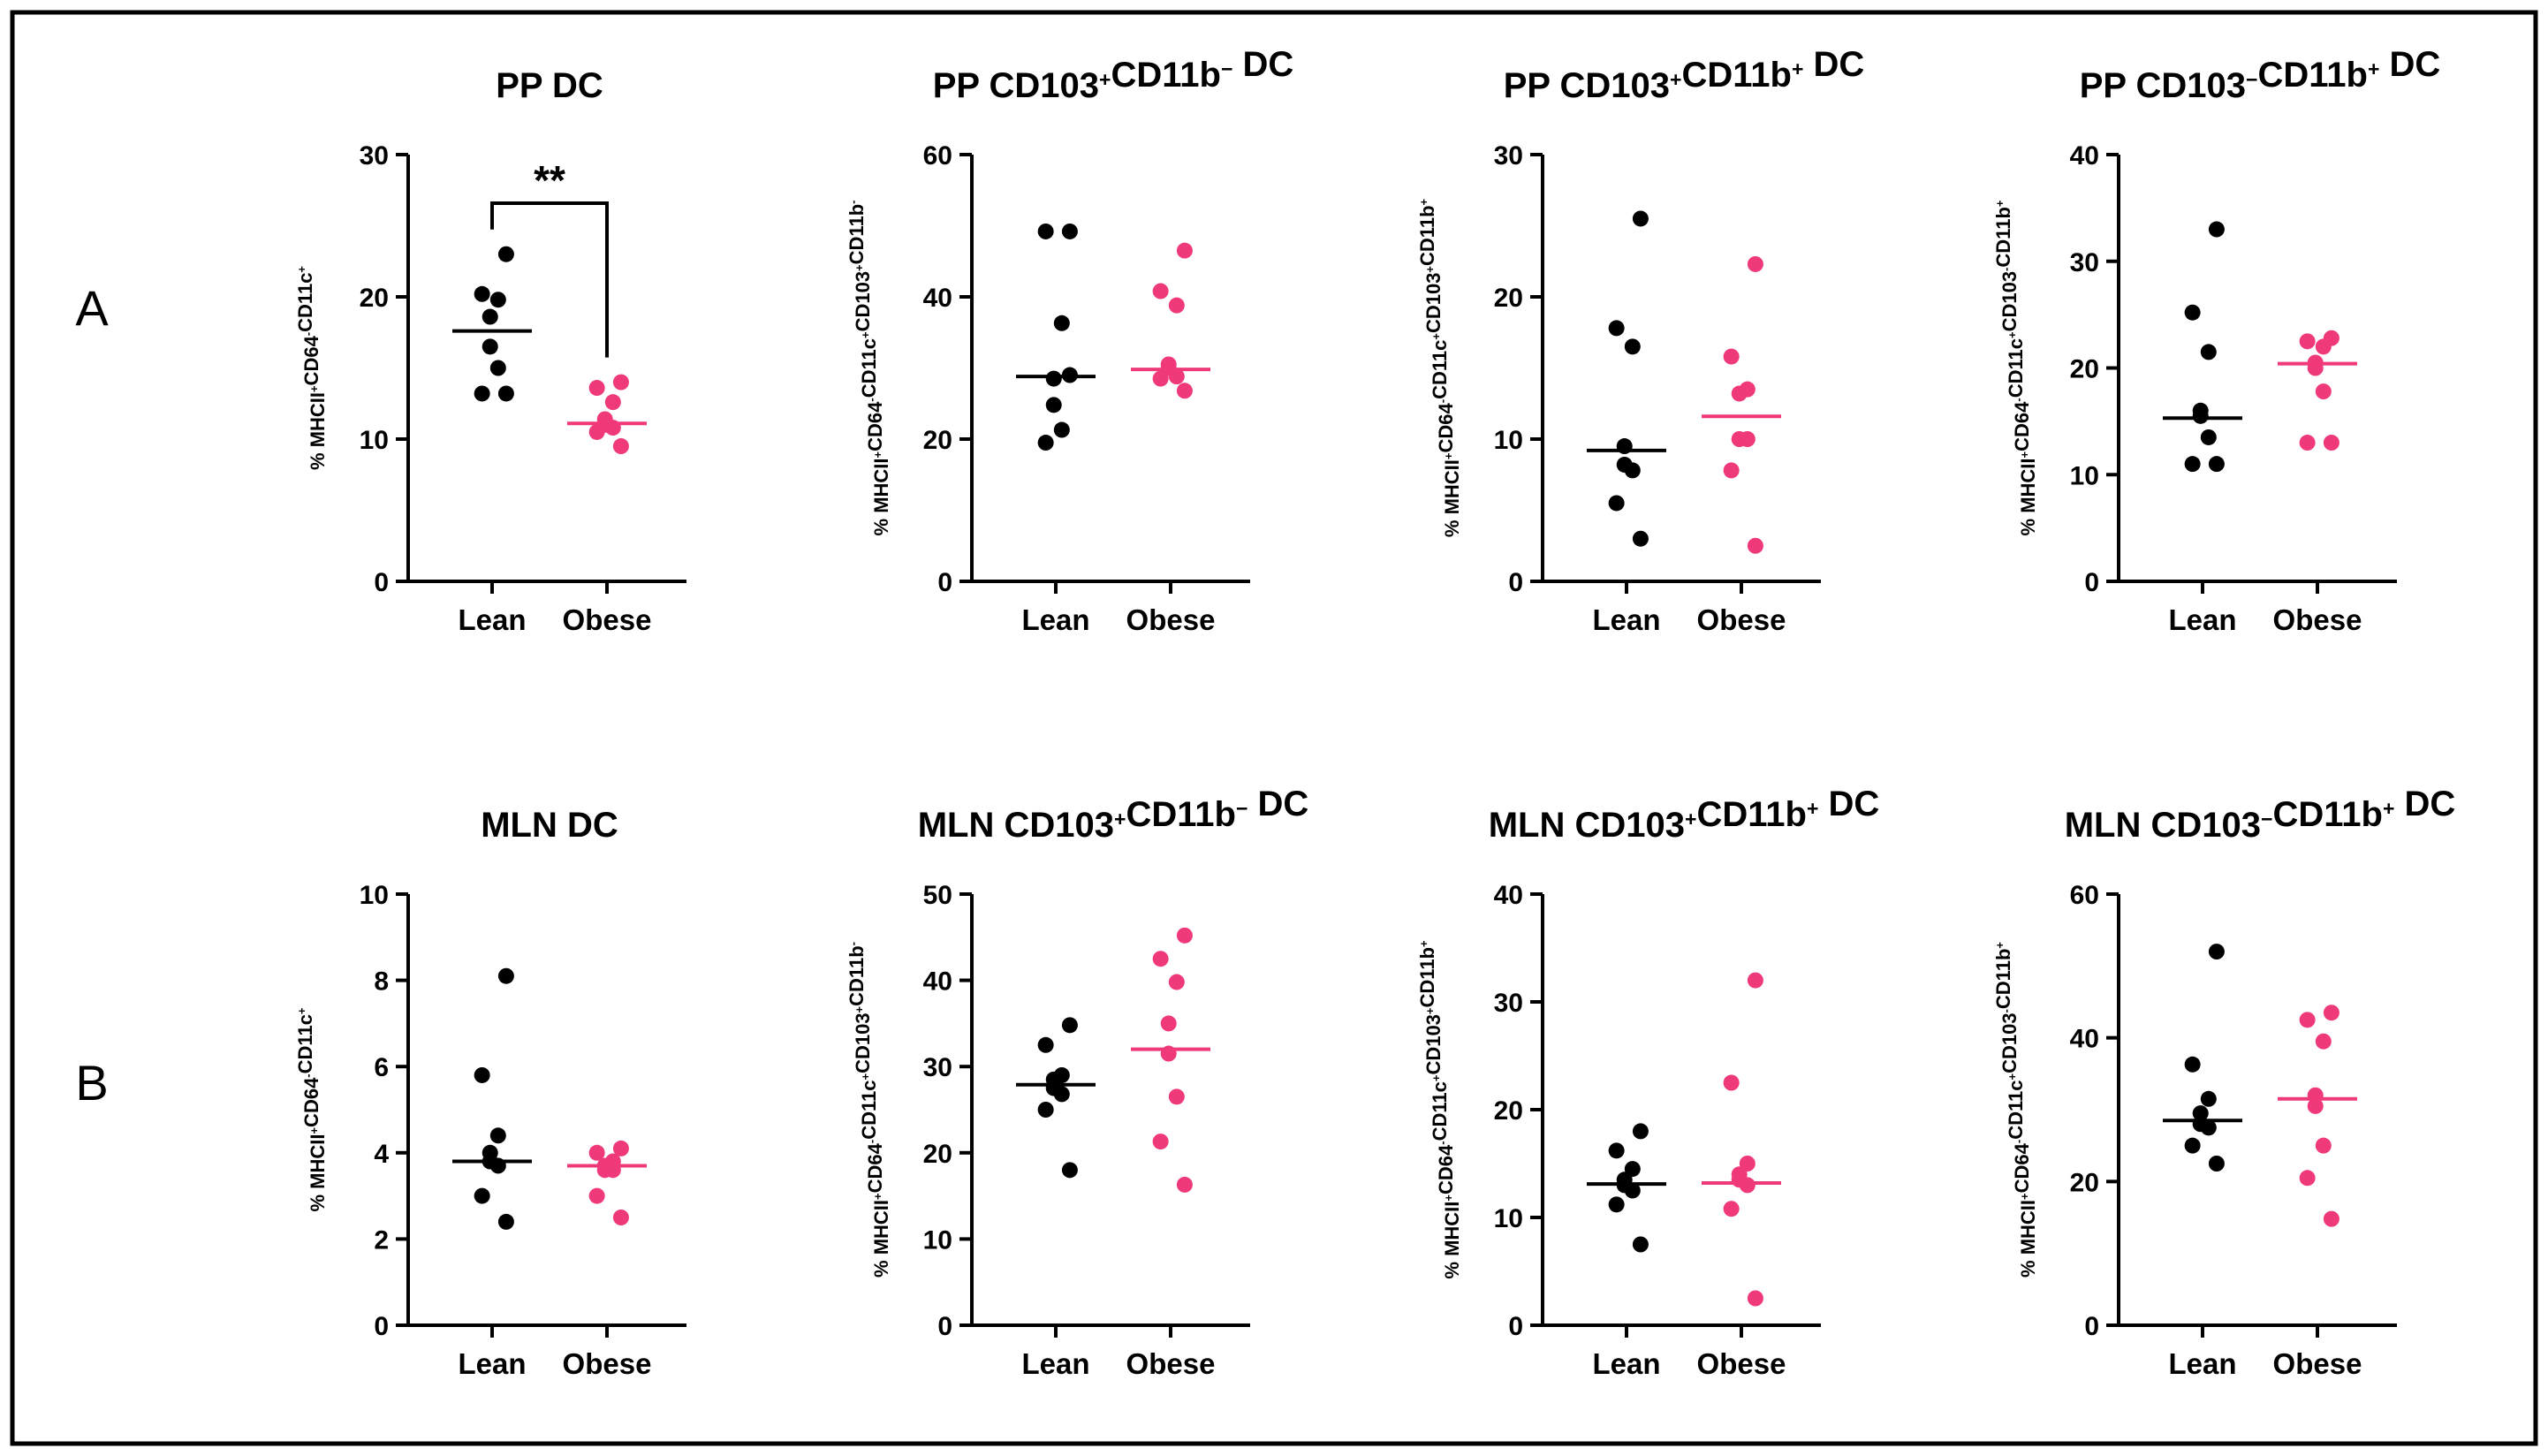 Image resolution: width=2548 pixels, height=1456 pixels. I want to click on chart-title: MLN CD103+CD11b− DC, so click(1113, 815).